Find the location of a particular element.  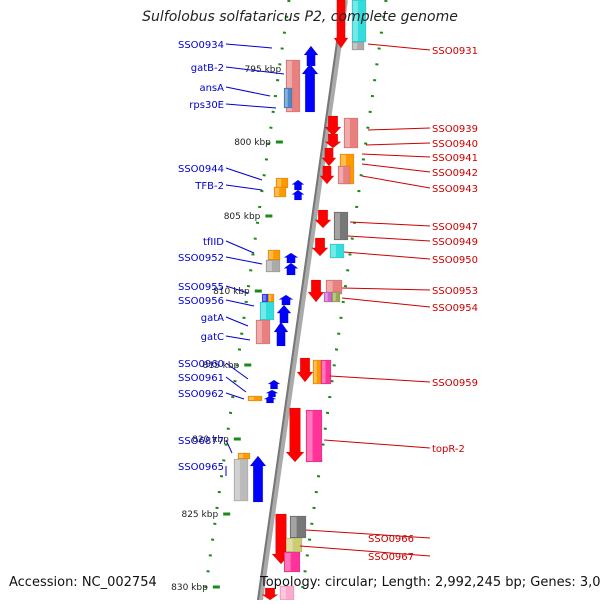

genome-backbone-shadow is located at coordinates (300, 300).